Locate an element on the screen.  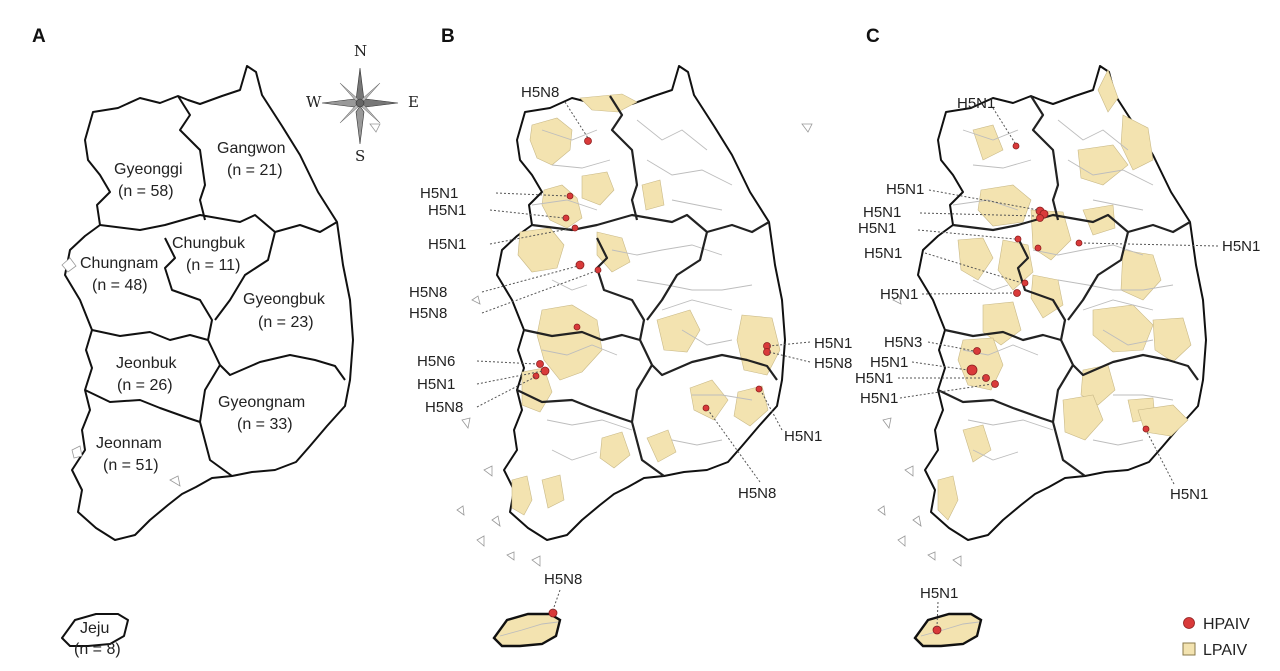
annotation-b-7: H5N6 is located at coordinates (436, 361).